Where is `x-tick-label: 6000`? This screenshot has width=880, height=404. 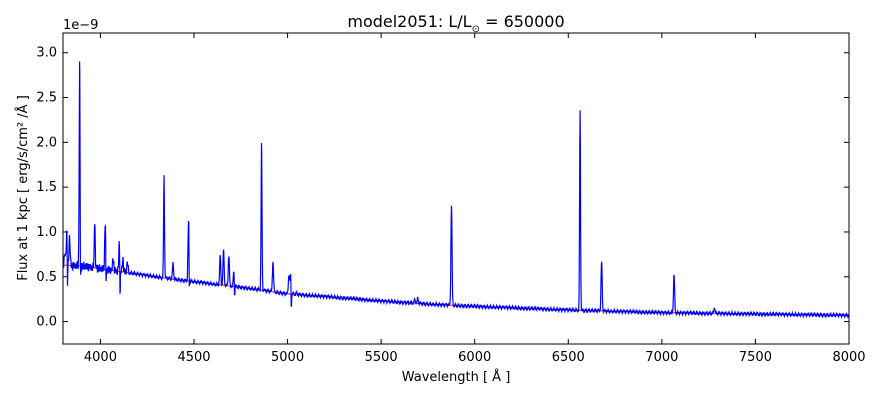 x-tick-label: 6000 is located at coordinates (474, 357).